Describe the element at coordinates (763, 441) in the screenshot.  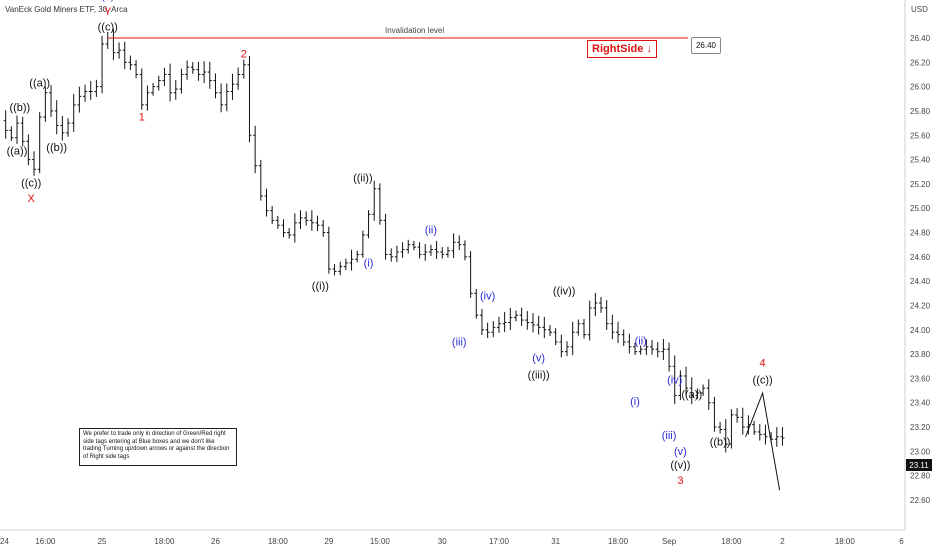
I see `projection-path` at that location.